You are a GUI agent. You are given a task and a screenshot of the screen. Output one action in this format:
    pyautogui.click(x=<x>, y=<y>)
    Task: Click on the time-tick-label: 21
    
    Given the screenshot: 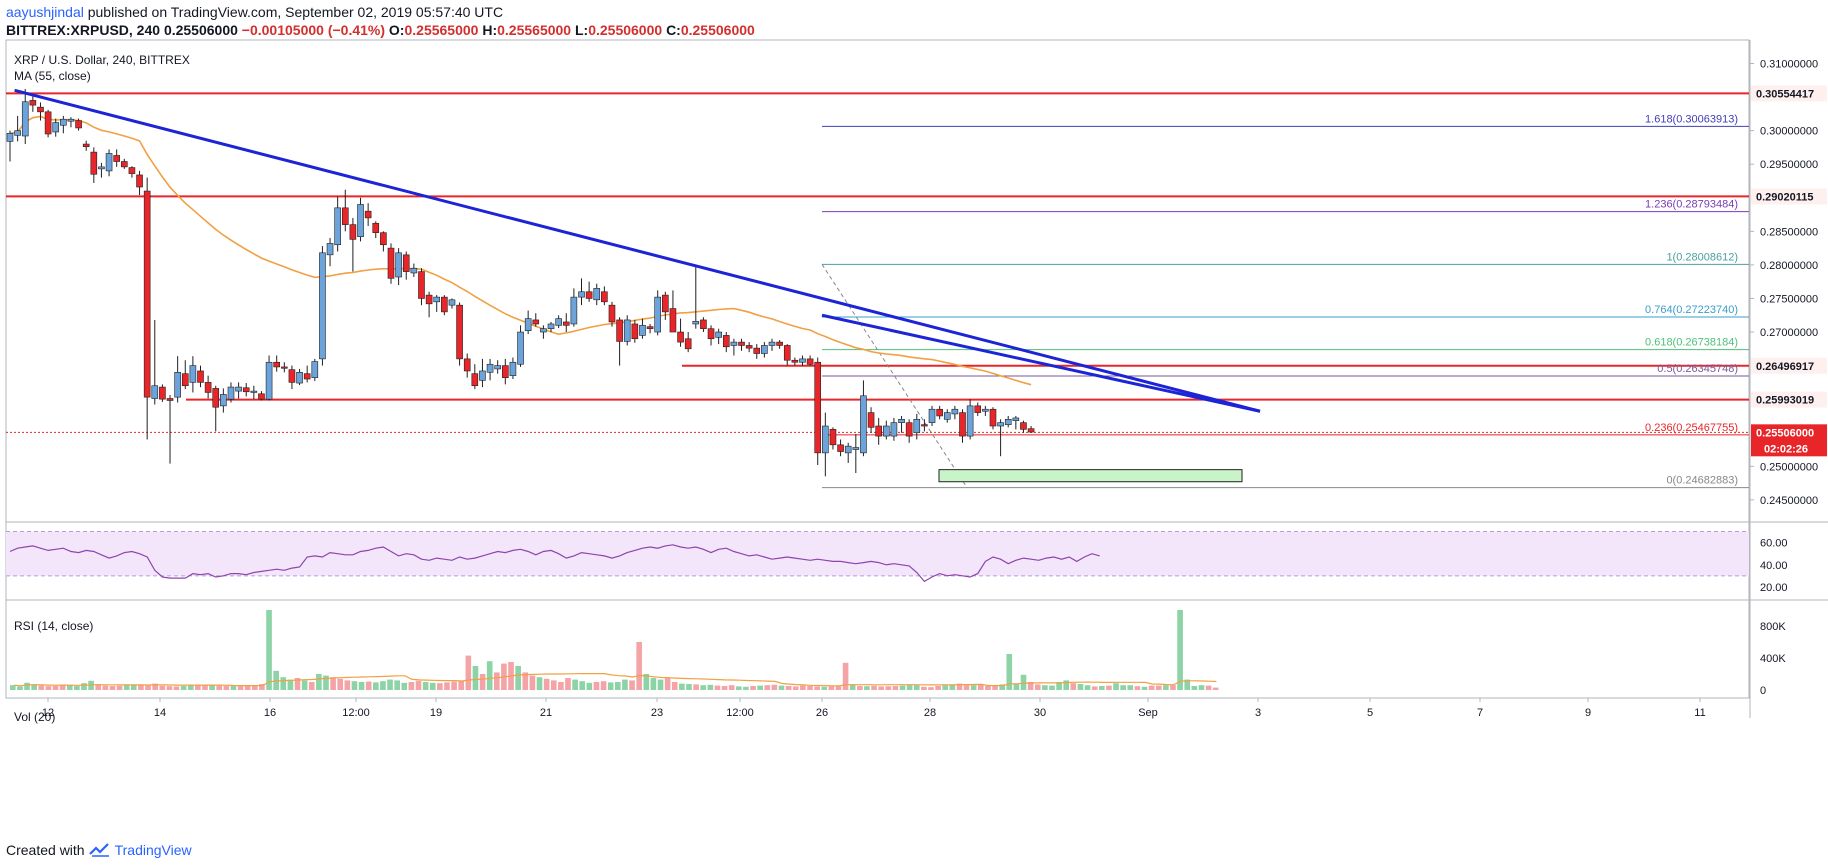 What is the action you would take?
    pyautogui.click(x=546, y=713)
    